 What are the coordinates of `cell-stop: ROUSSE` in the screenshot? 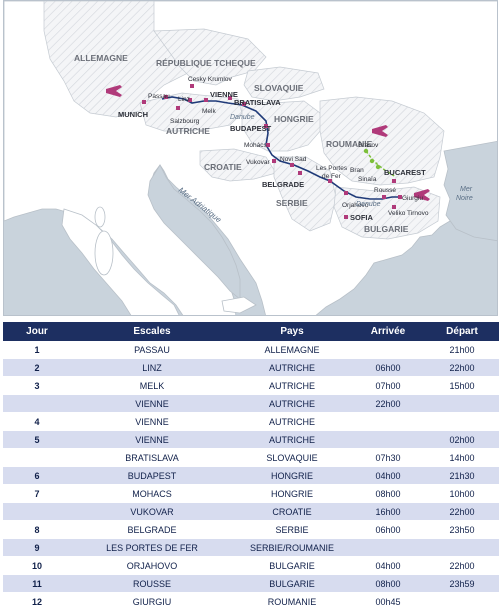 It's located at (152, 583).